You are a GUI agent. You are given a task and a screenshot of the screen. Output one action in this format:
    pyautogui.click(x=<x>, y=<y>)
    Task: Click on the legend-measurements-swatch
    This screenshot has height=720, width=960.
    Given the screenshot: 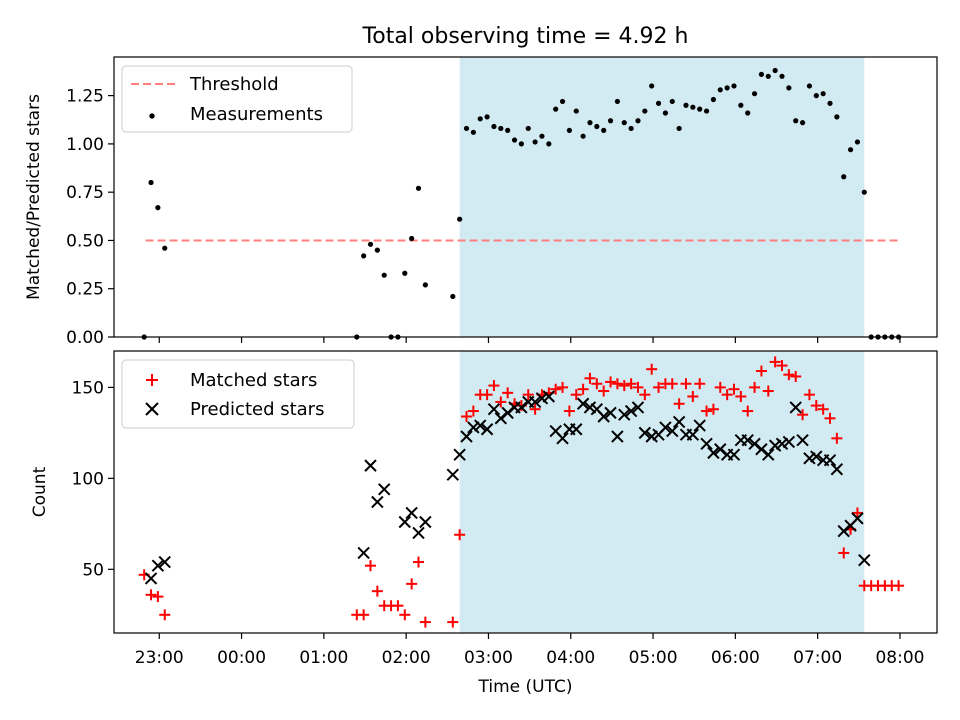 What is the action you would take?
    pyautogui.click(x=152, y=116)
    